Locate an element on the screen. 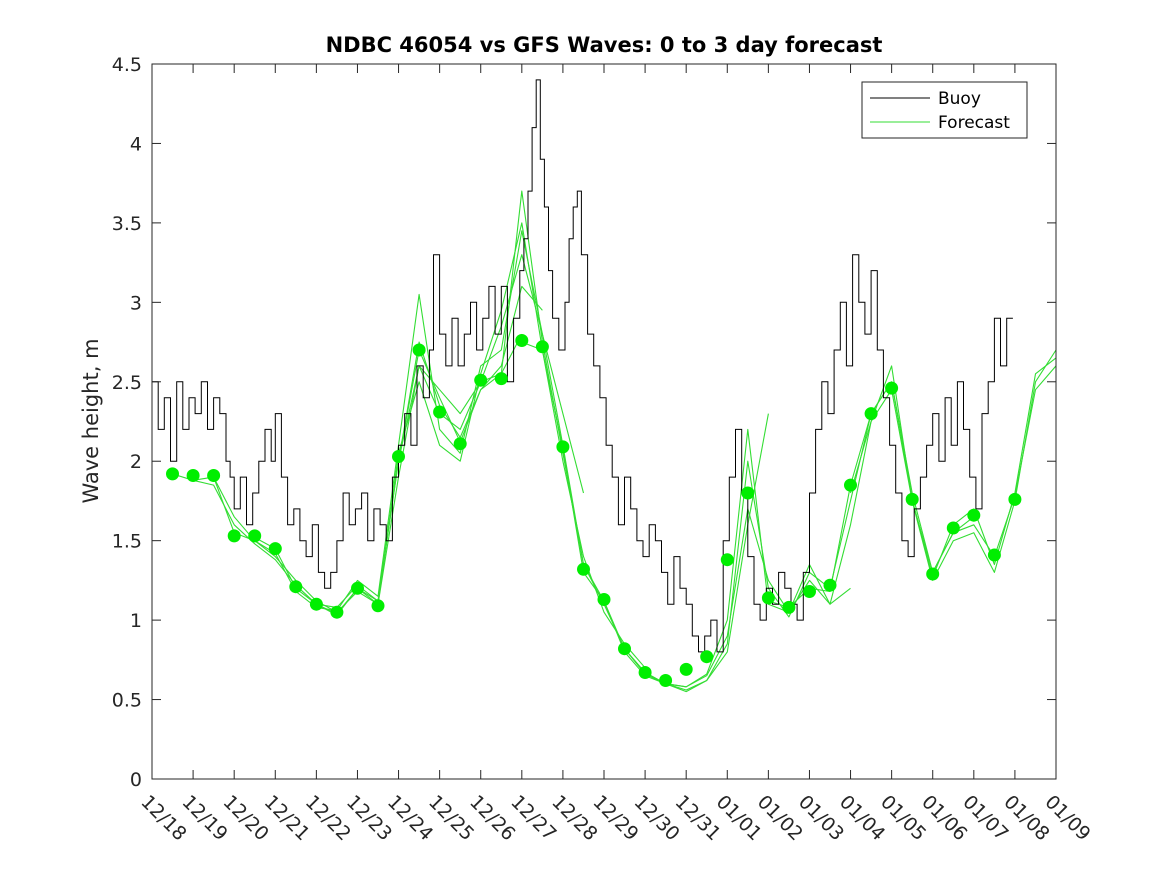  y-tick-label: 0 is located at coordinates (136, 780).